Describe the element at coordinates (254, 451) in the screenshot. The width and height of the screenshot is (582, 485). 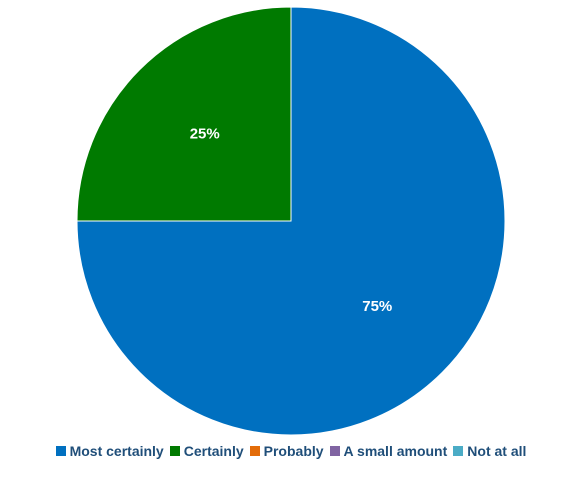
I see `legend-swatch-probably` at that location.